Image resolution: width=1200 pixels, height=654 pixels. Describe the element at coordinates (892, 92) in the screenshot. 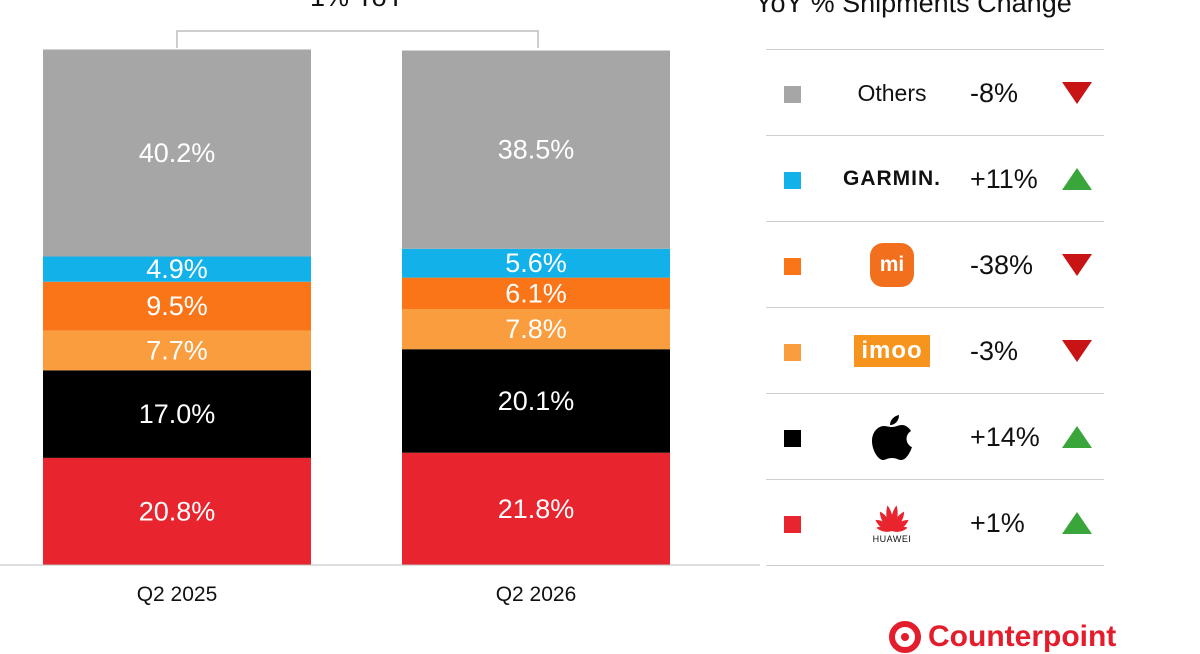

I see `others-label: Others` at that location.